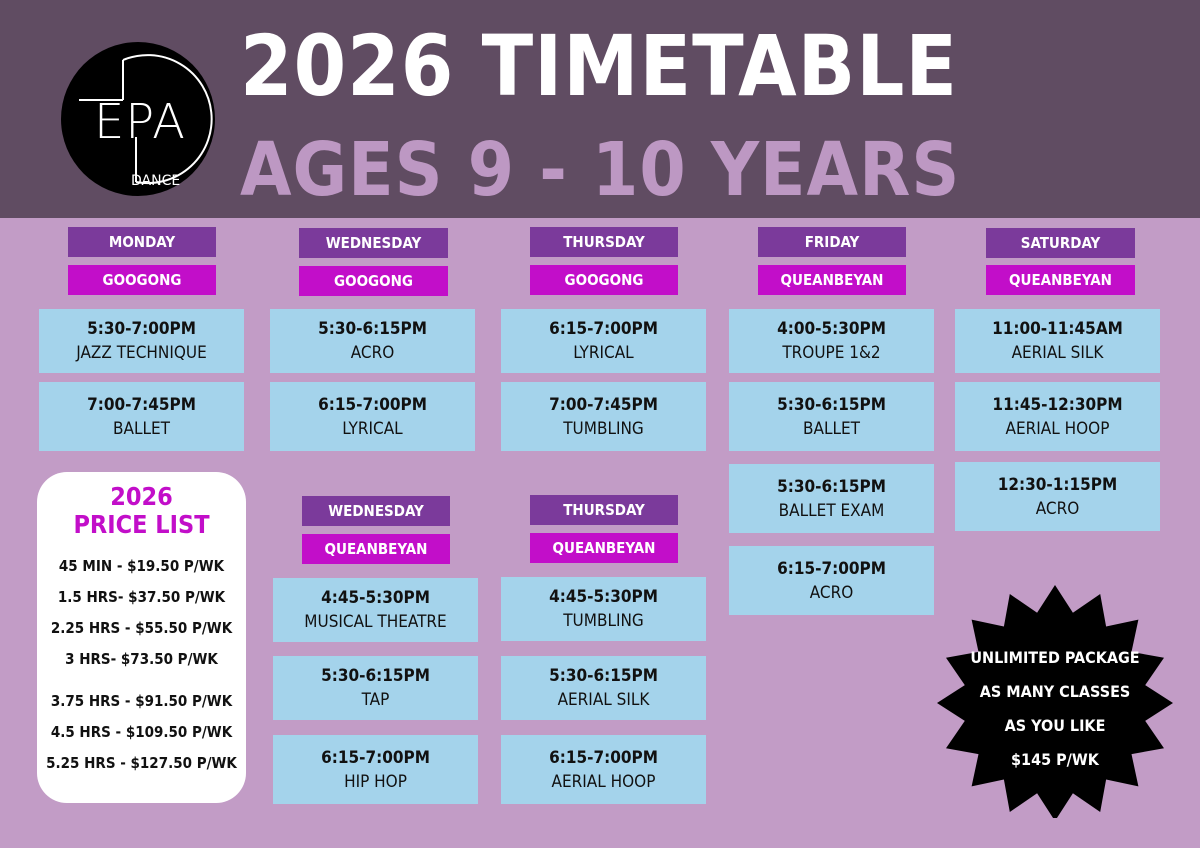  Describe the element at coordinates (831, 341) in the screenshot. I see `class-box: 4:00-5:30PM TROUPE 1&2` at that location.